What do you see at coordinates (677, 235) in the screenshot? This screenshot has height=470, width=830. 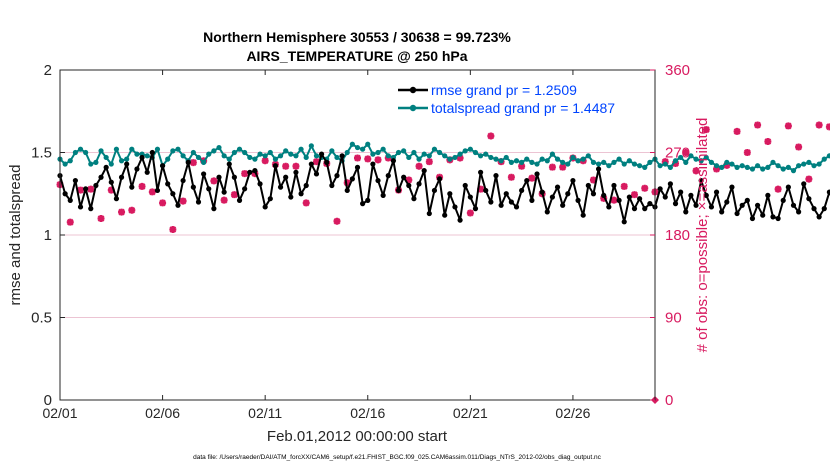 I see `right-tick-label-2: 180` at bounding box center [677, 235].